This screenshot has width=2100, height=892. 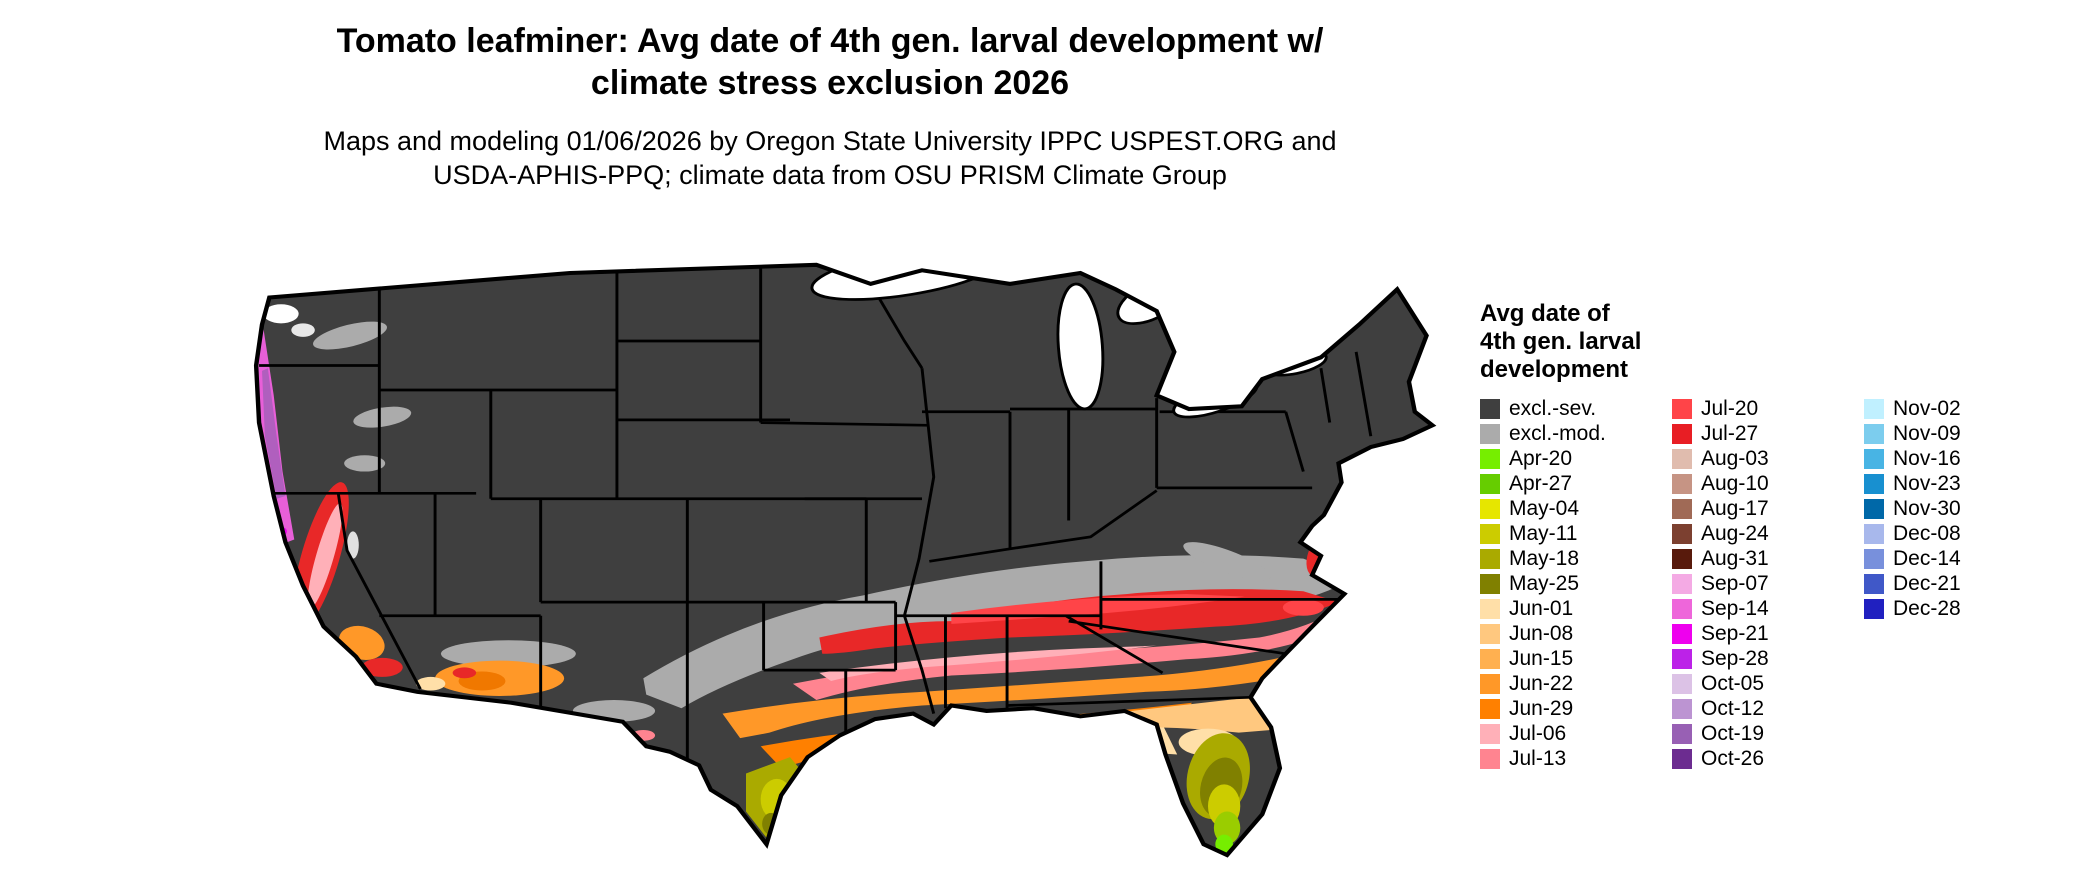 I want to click on legend-item: Oct-19, so click(x=1768, y=733).